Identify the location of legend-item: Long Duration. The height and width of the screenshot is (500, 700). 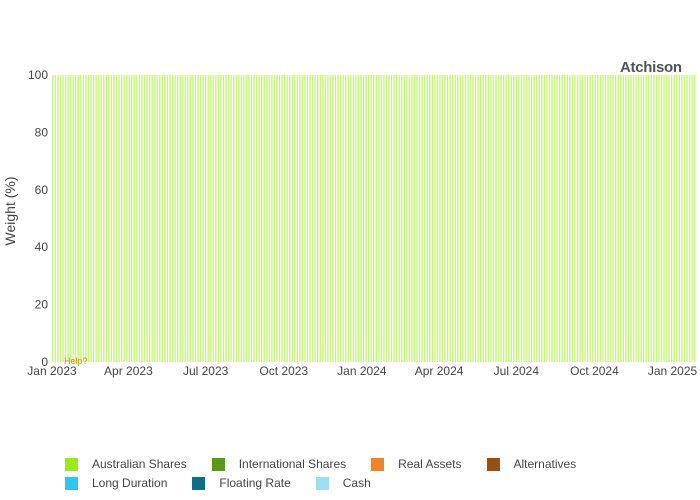
(114, 483).